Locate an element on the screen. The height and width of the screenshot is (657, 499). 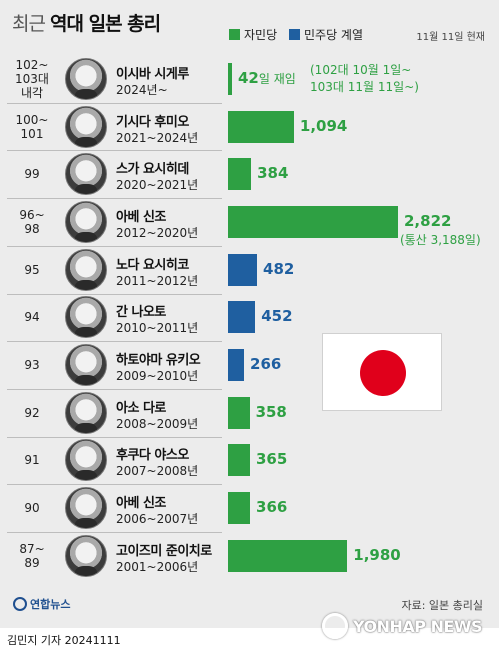
pm-name: 간 나오토 is located at coordinates (141, 313).